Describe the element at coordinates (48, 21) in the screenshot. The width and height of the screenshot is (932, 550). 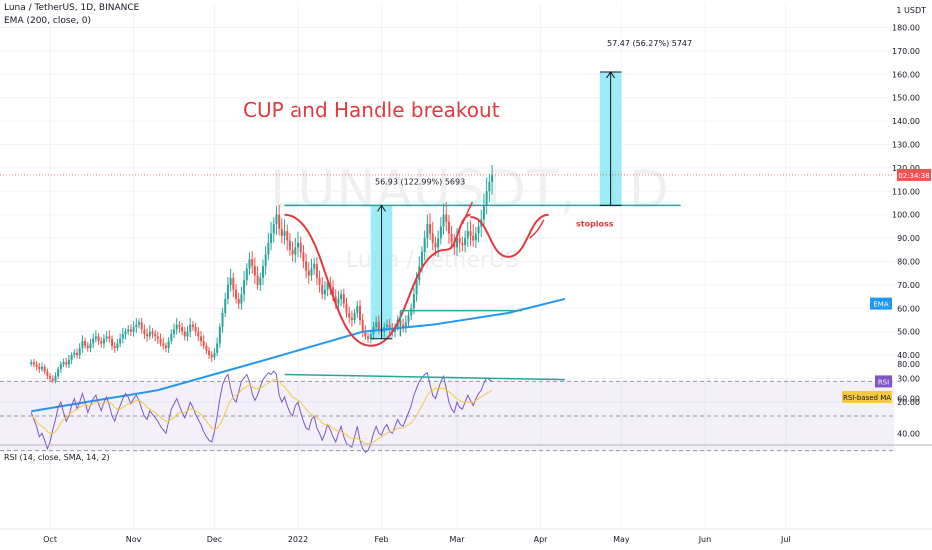
I see `ema-indicator-legend: EMA (200, close, 0)` at that location.